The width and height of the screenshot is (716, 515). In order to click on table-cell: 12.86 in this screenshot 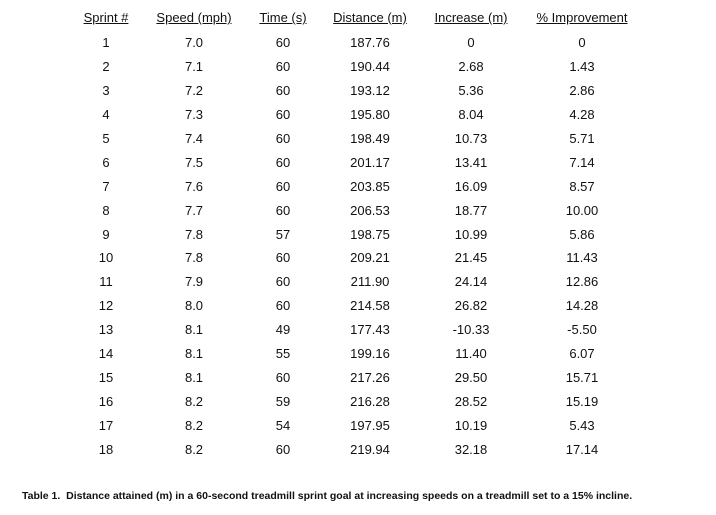, I will do `click(582, 282)`.